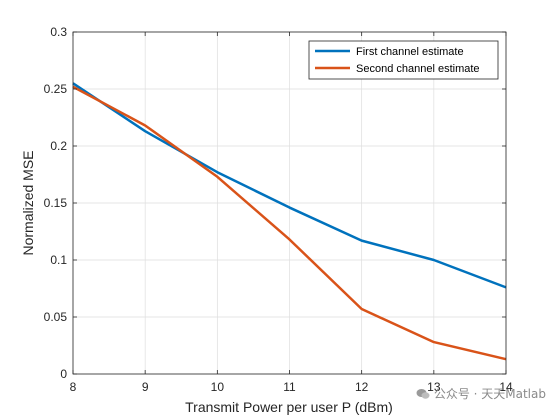 This screenshot has height=420, width=560. I want to click on y-tick-label: 0, so click(63, 374).